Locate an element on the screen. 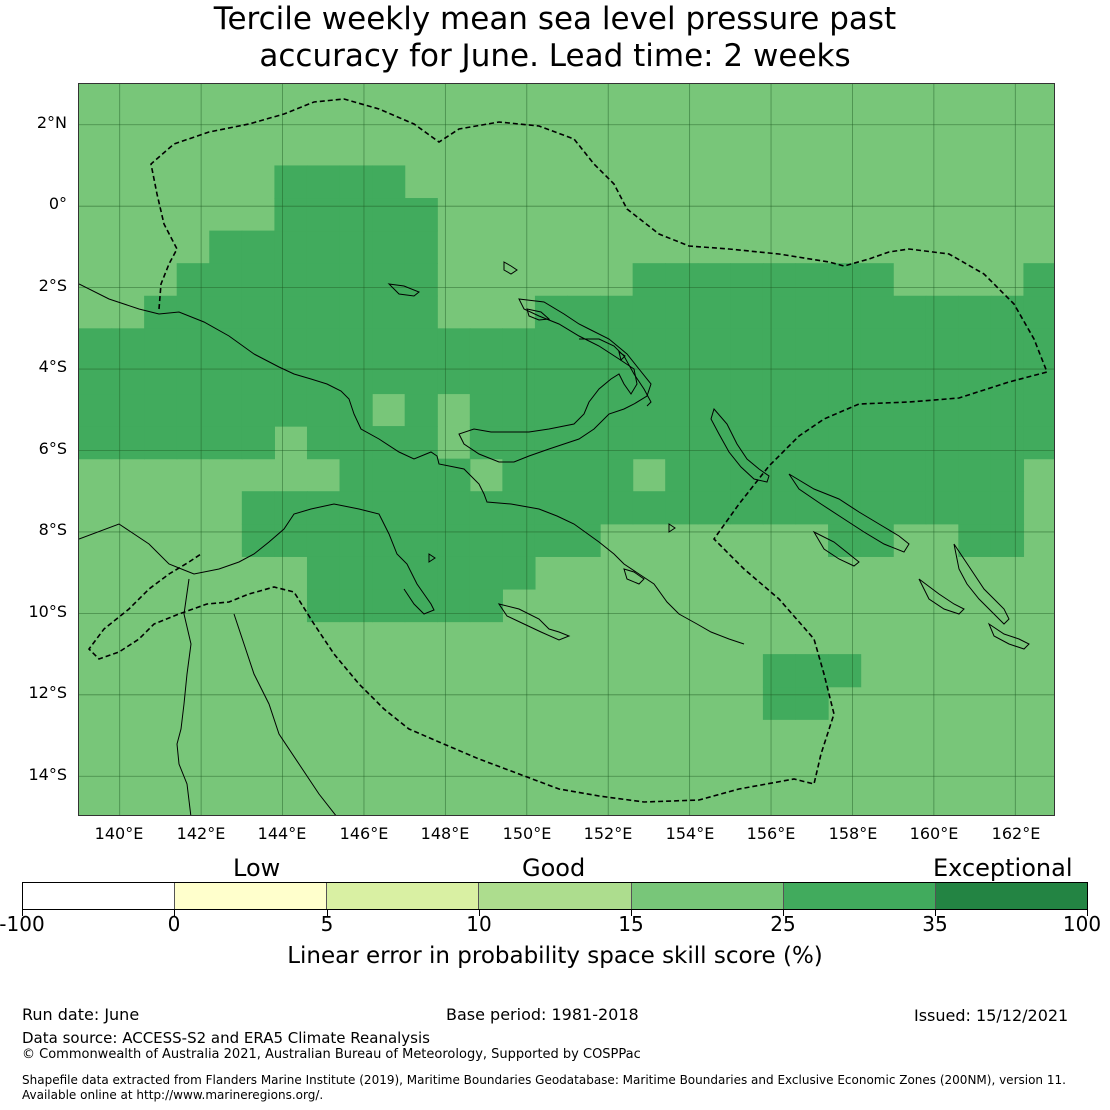  lon-label-146e: 146°E is located at coordinates (364, 833).